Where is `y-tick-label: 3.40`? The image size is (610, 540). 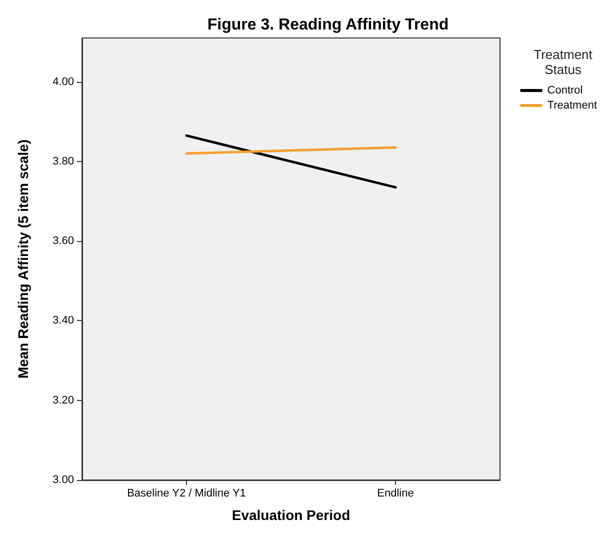
y-tick-label: 3.40 is located at coordinates (63, 320).